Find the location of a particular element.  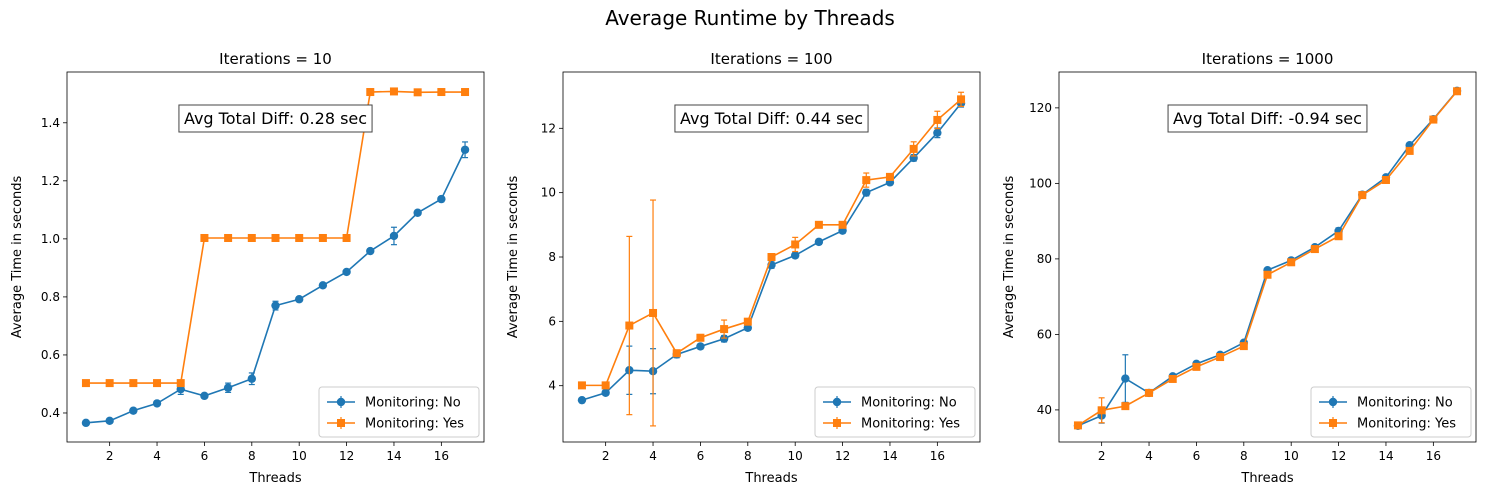

annotation-text: Avg Total Diff: 0.28 sec is located at coordinates (275, 118).